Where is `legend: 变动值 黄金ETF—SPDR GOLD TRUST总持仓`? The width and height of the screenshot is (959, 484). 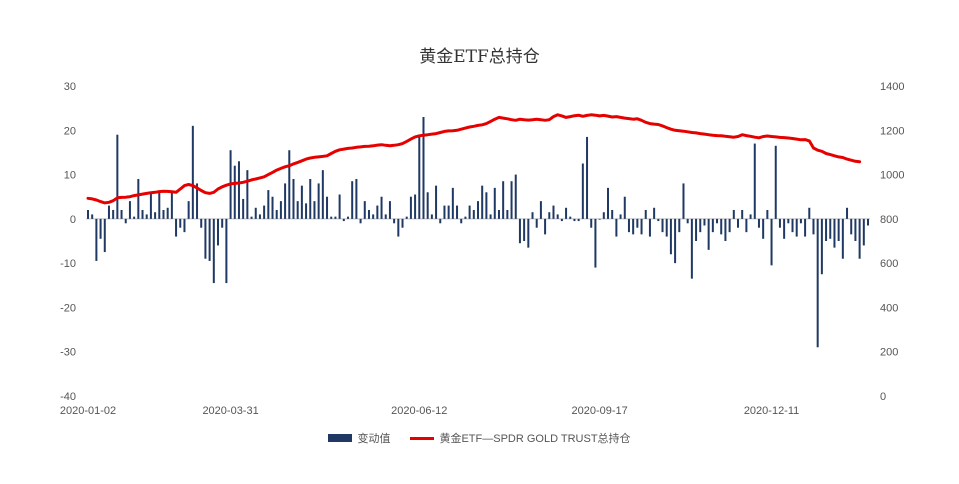
legend: 变动值 黄金ETF—SPDR GOLD TRUST总持仓 is located at coordinates (479, 438).